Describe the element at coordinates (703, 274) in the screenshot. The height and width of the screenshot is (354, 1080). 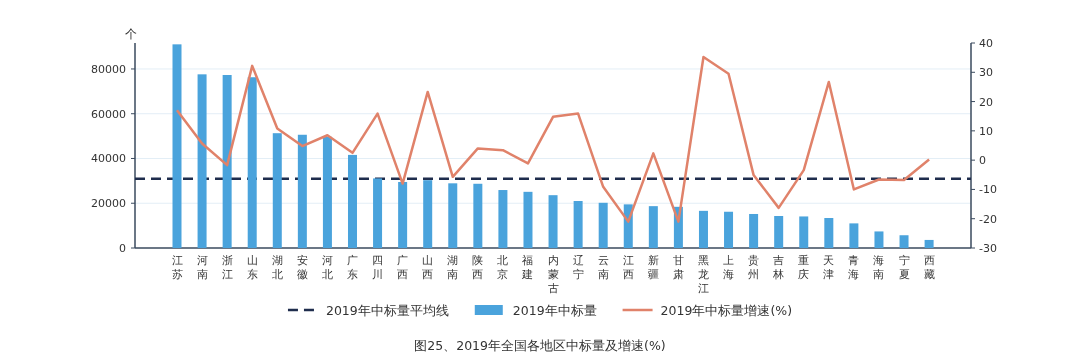
I see `x-tick-label: 黑龙江` at that location.